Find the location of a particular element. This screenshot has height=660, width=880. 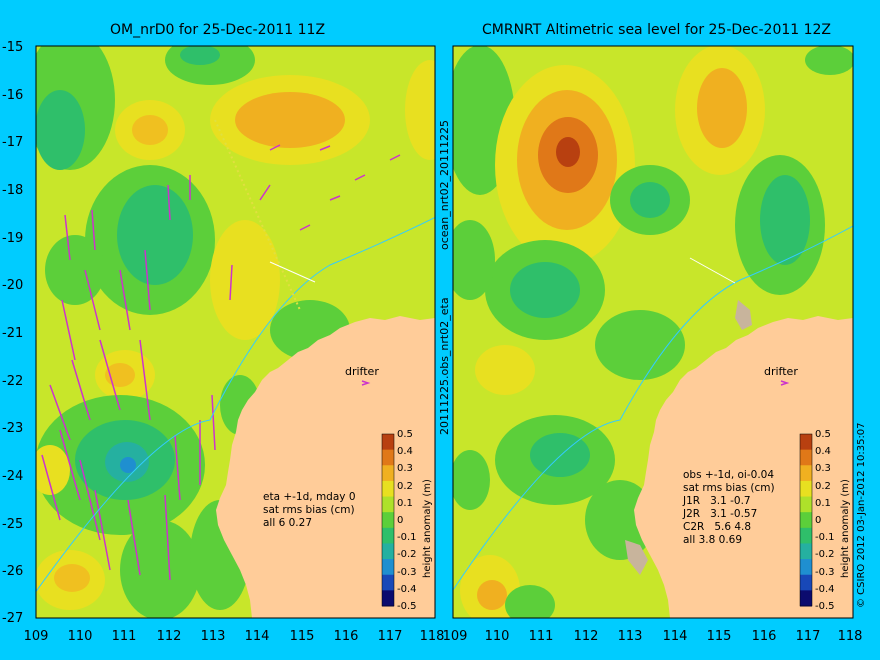

right-colorbar-swatches is located at coordinates (806, 520).